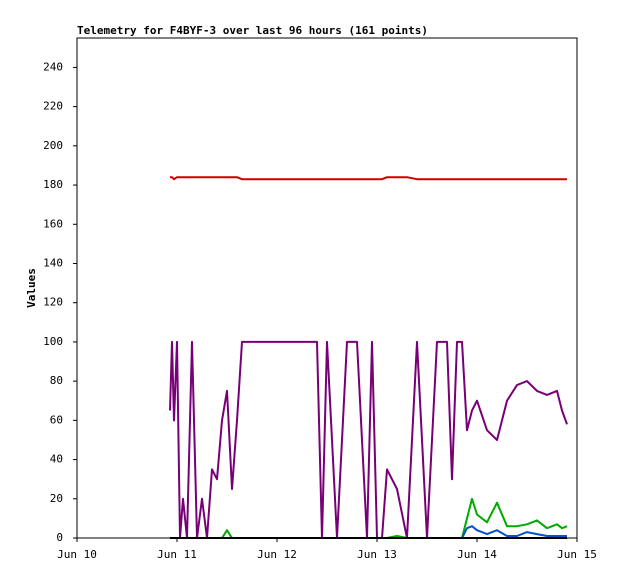  What do you see at coordinates (477, 554) in the screenshot?
I see `x-tick-label: Jun 14` at bounding box center [477, 554].